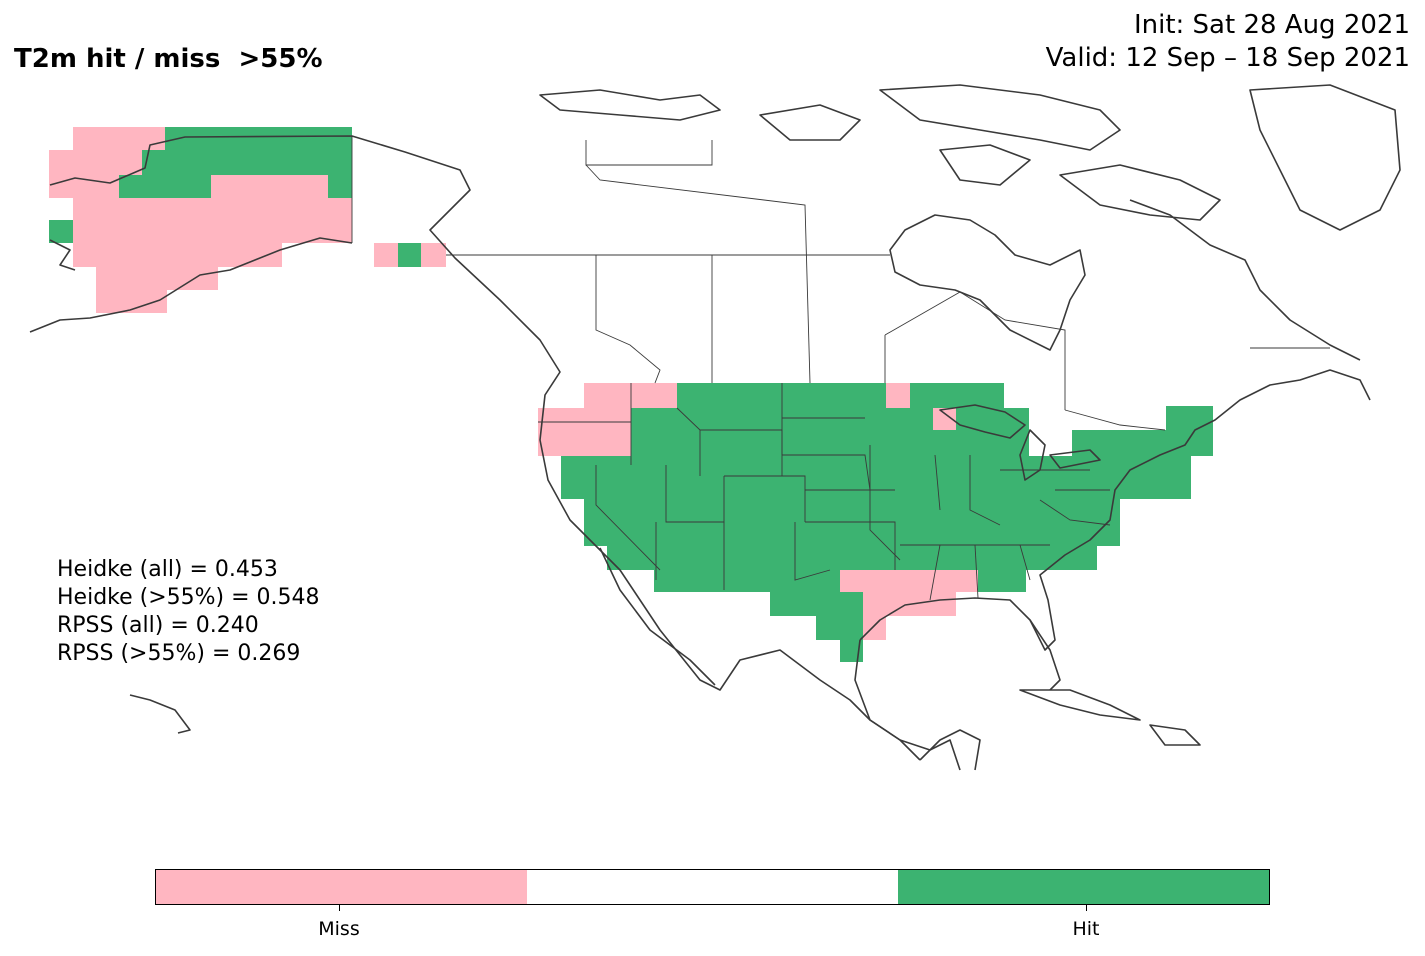 The width and height of the screenshot is (1425, 956). I want to click on colorbar-neutral, so click(712, 887).